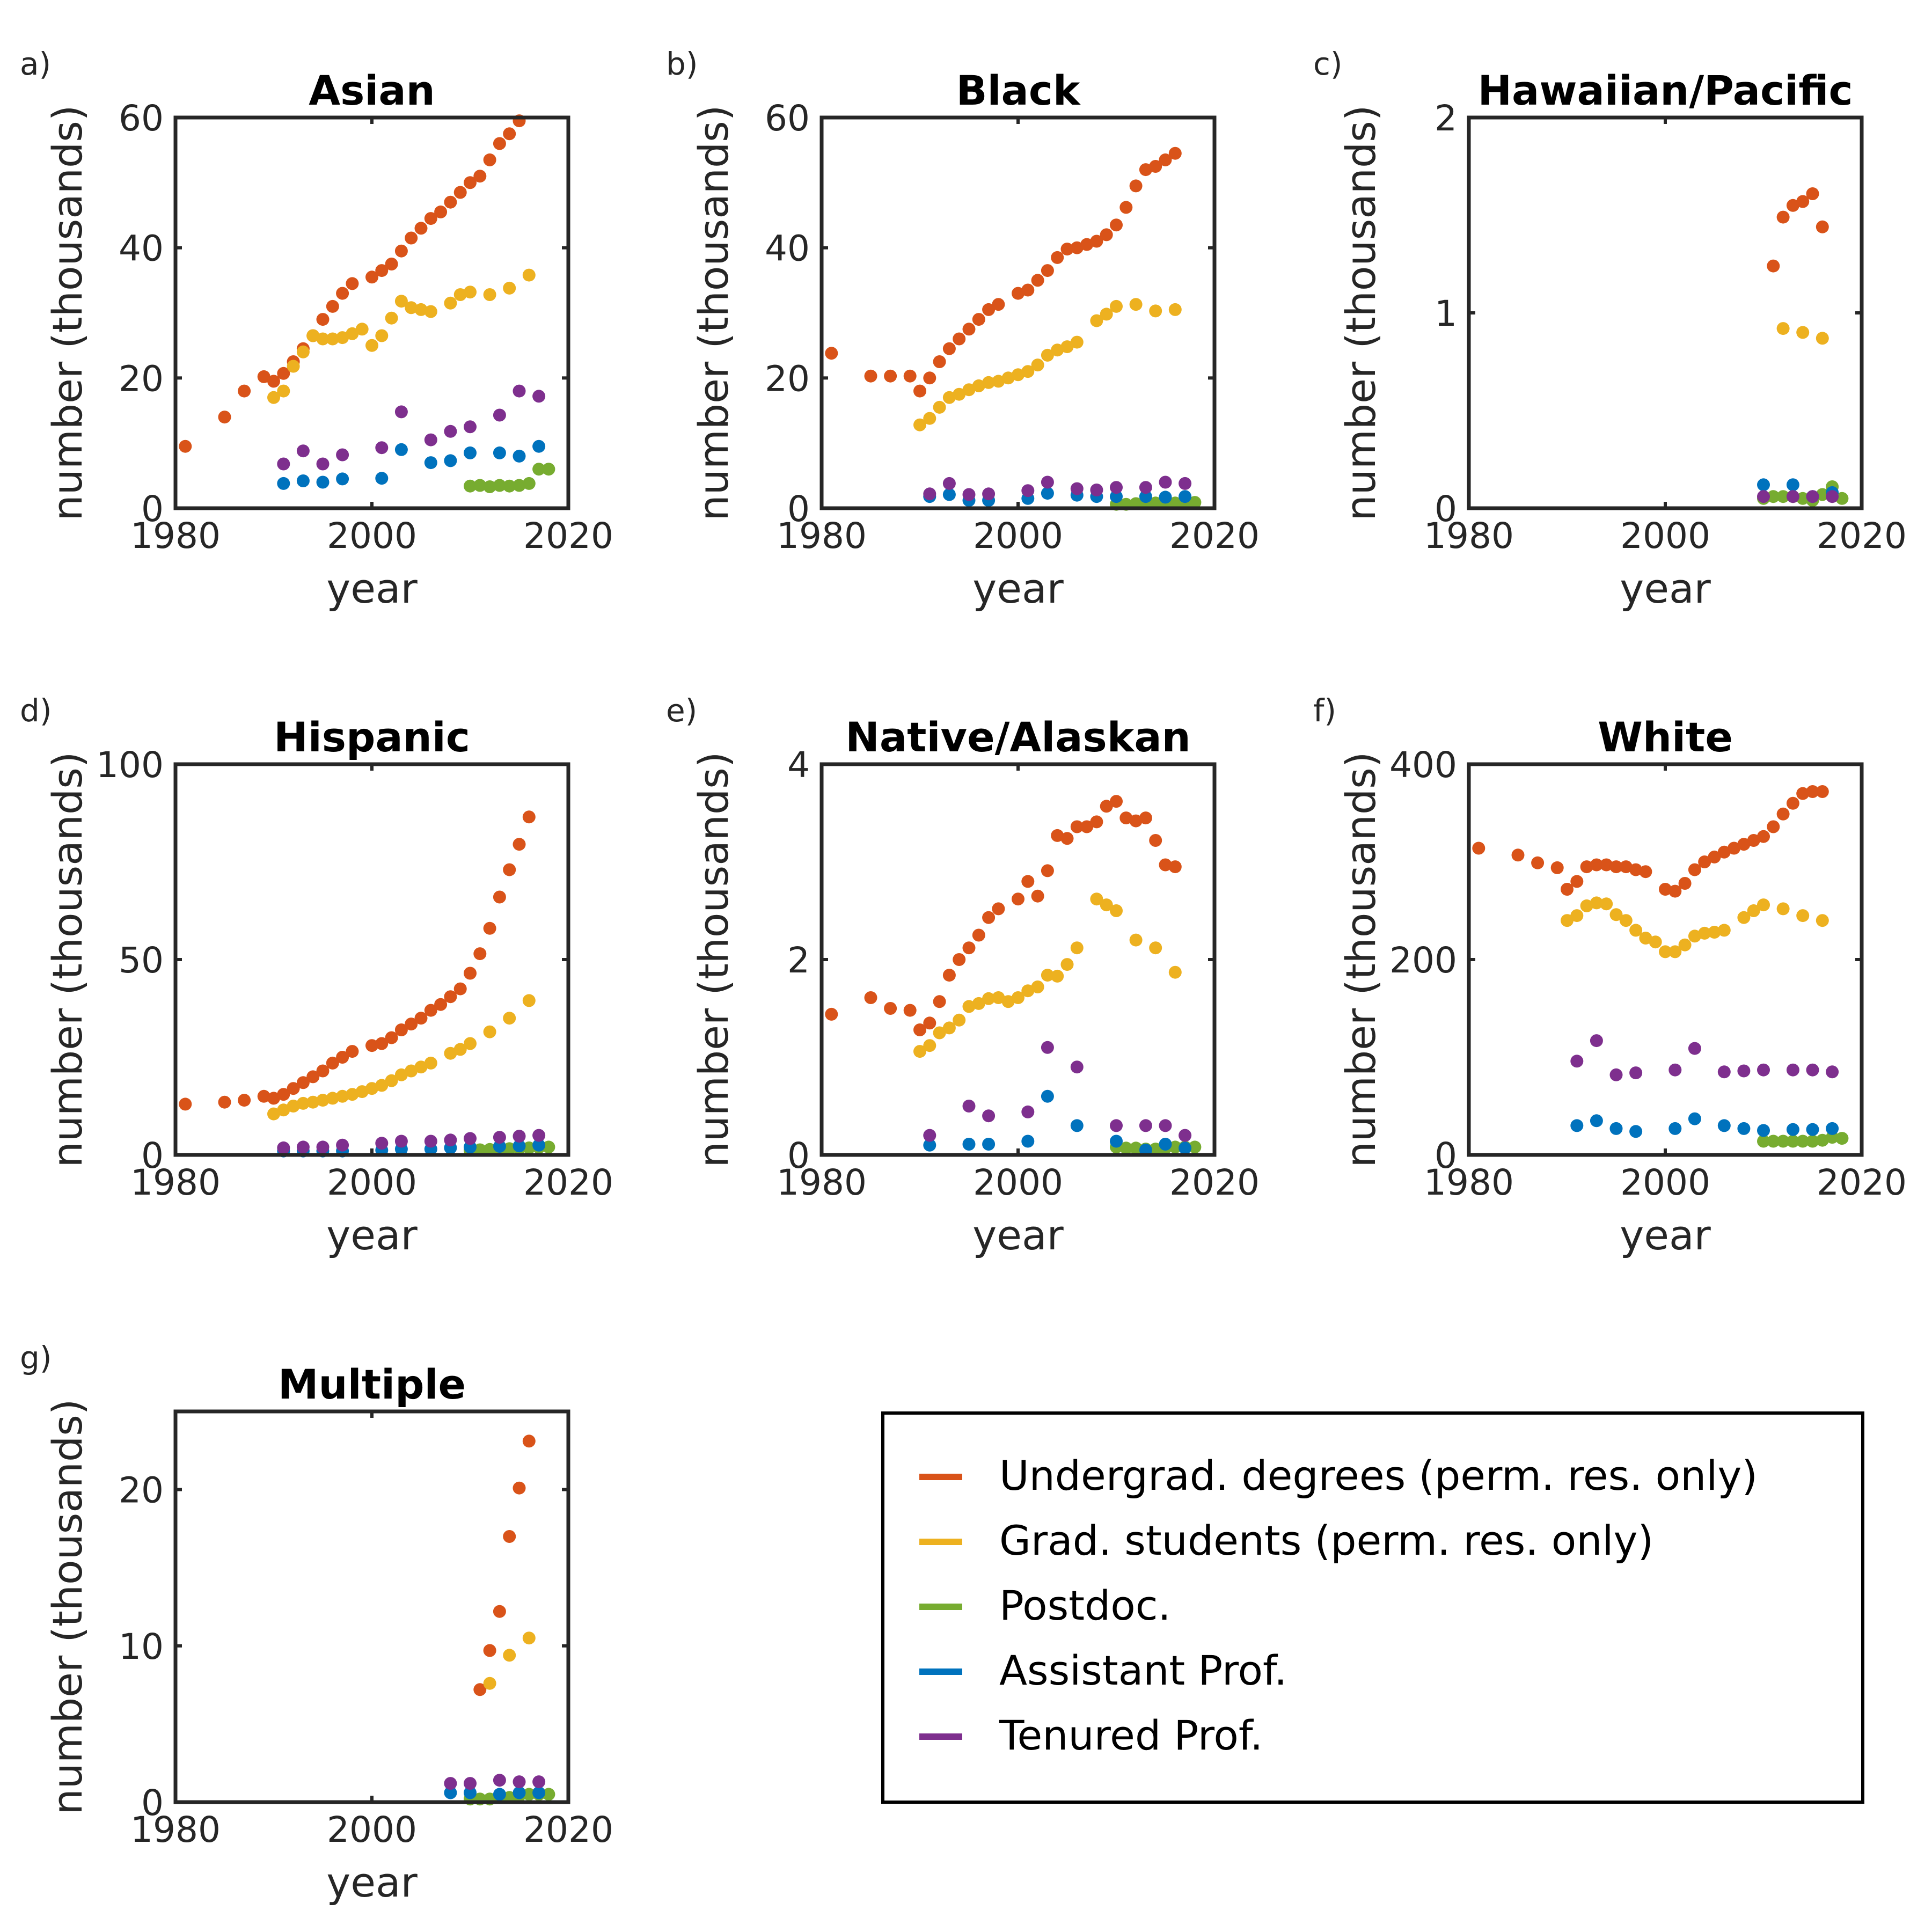 This screenshot has height=1932, width=1932. What do you see at coordinates (372, 1384) in the screenshot?
I see `panel-title: Multiple` at bounding box center [372, 1384].